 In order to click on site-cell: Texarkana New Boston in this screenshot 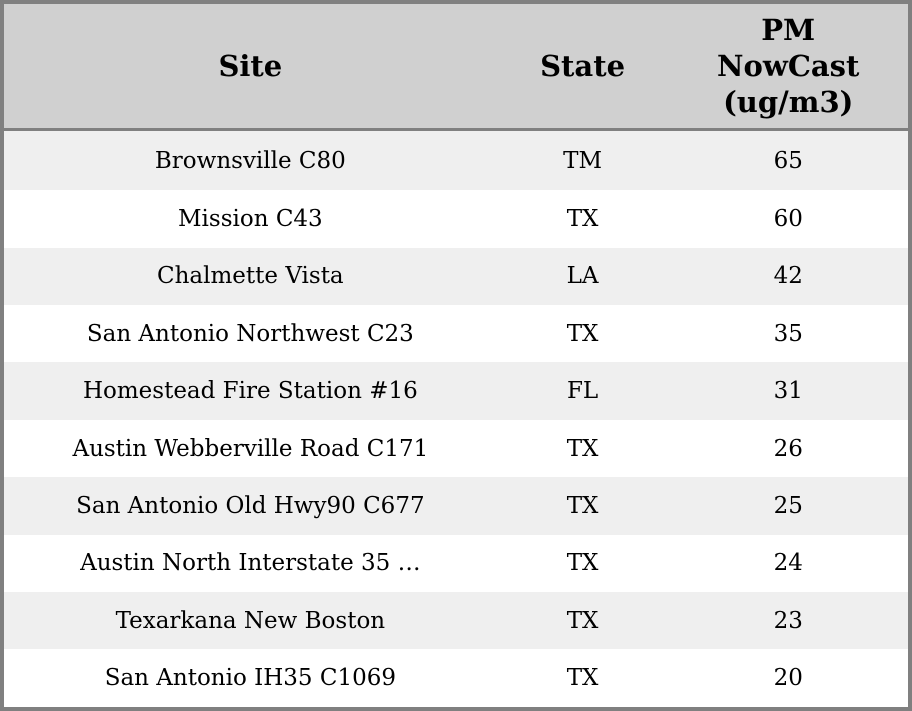, I will do `click(250, 621)`.